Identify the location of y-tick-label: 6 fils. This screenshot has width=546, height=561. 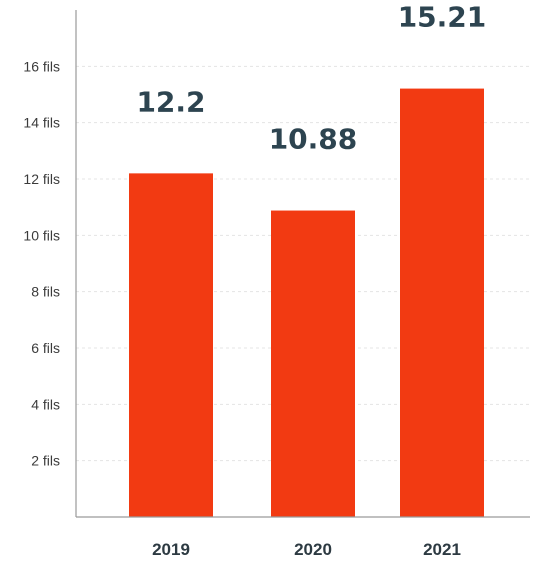
(45, 348).